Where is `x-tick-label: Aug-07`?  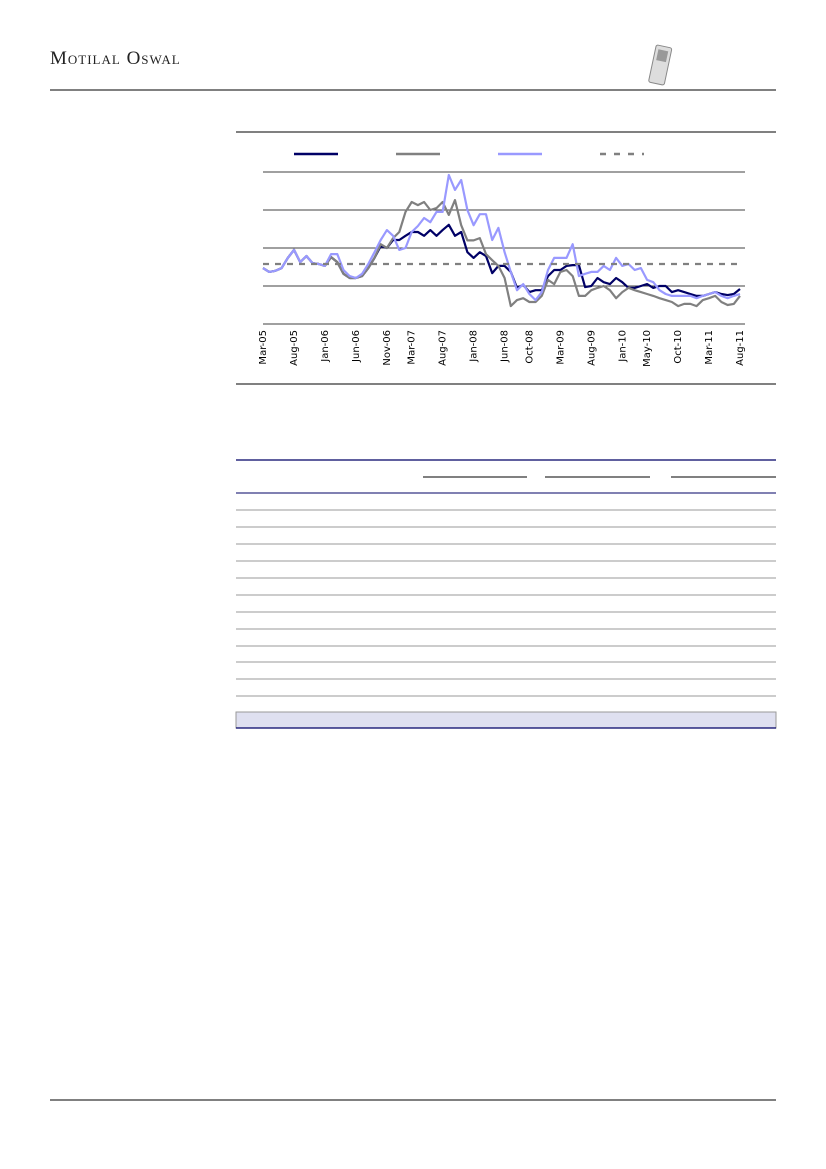 x-tick-label: Aug-07 is located at coordinates (443, 348).